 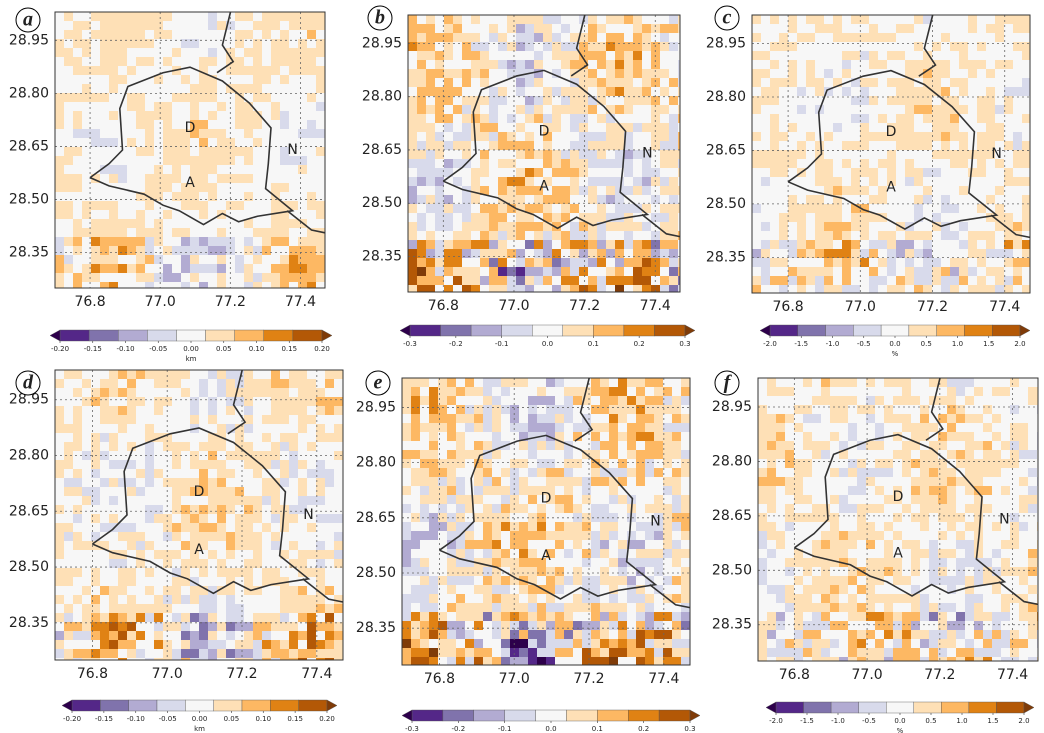 What do you see at coordinates (161, 335) in the screenshot?
I see `colorbar-box` at bounding box center [161, 335].